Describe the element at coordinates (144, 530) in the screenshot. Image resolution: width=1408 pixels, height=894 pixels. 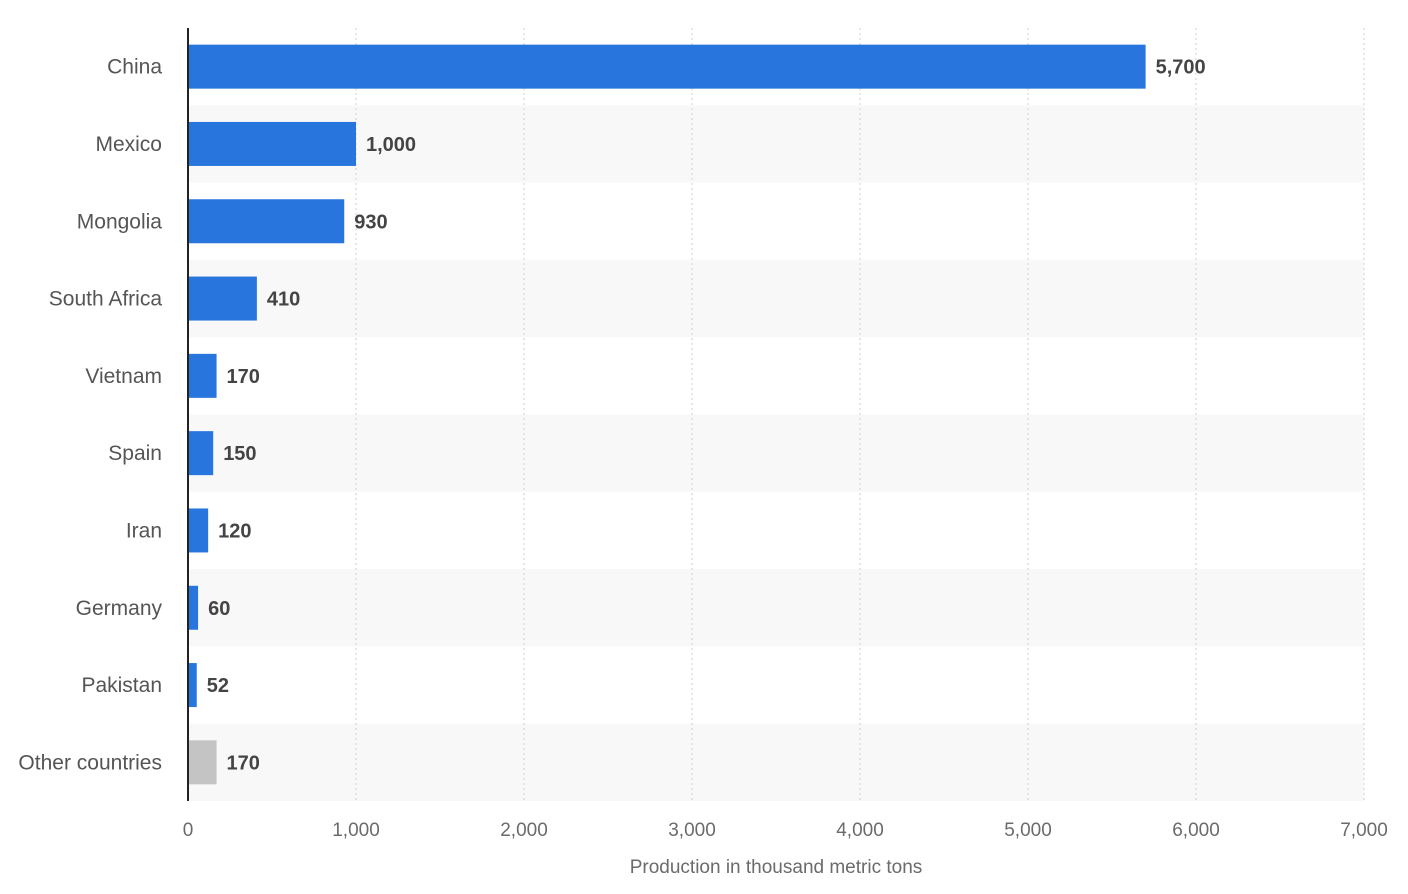
I see `category-label: Iran` at that location.